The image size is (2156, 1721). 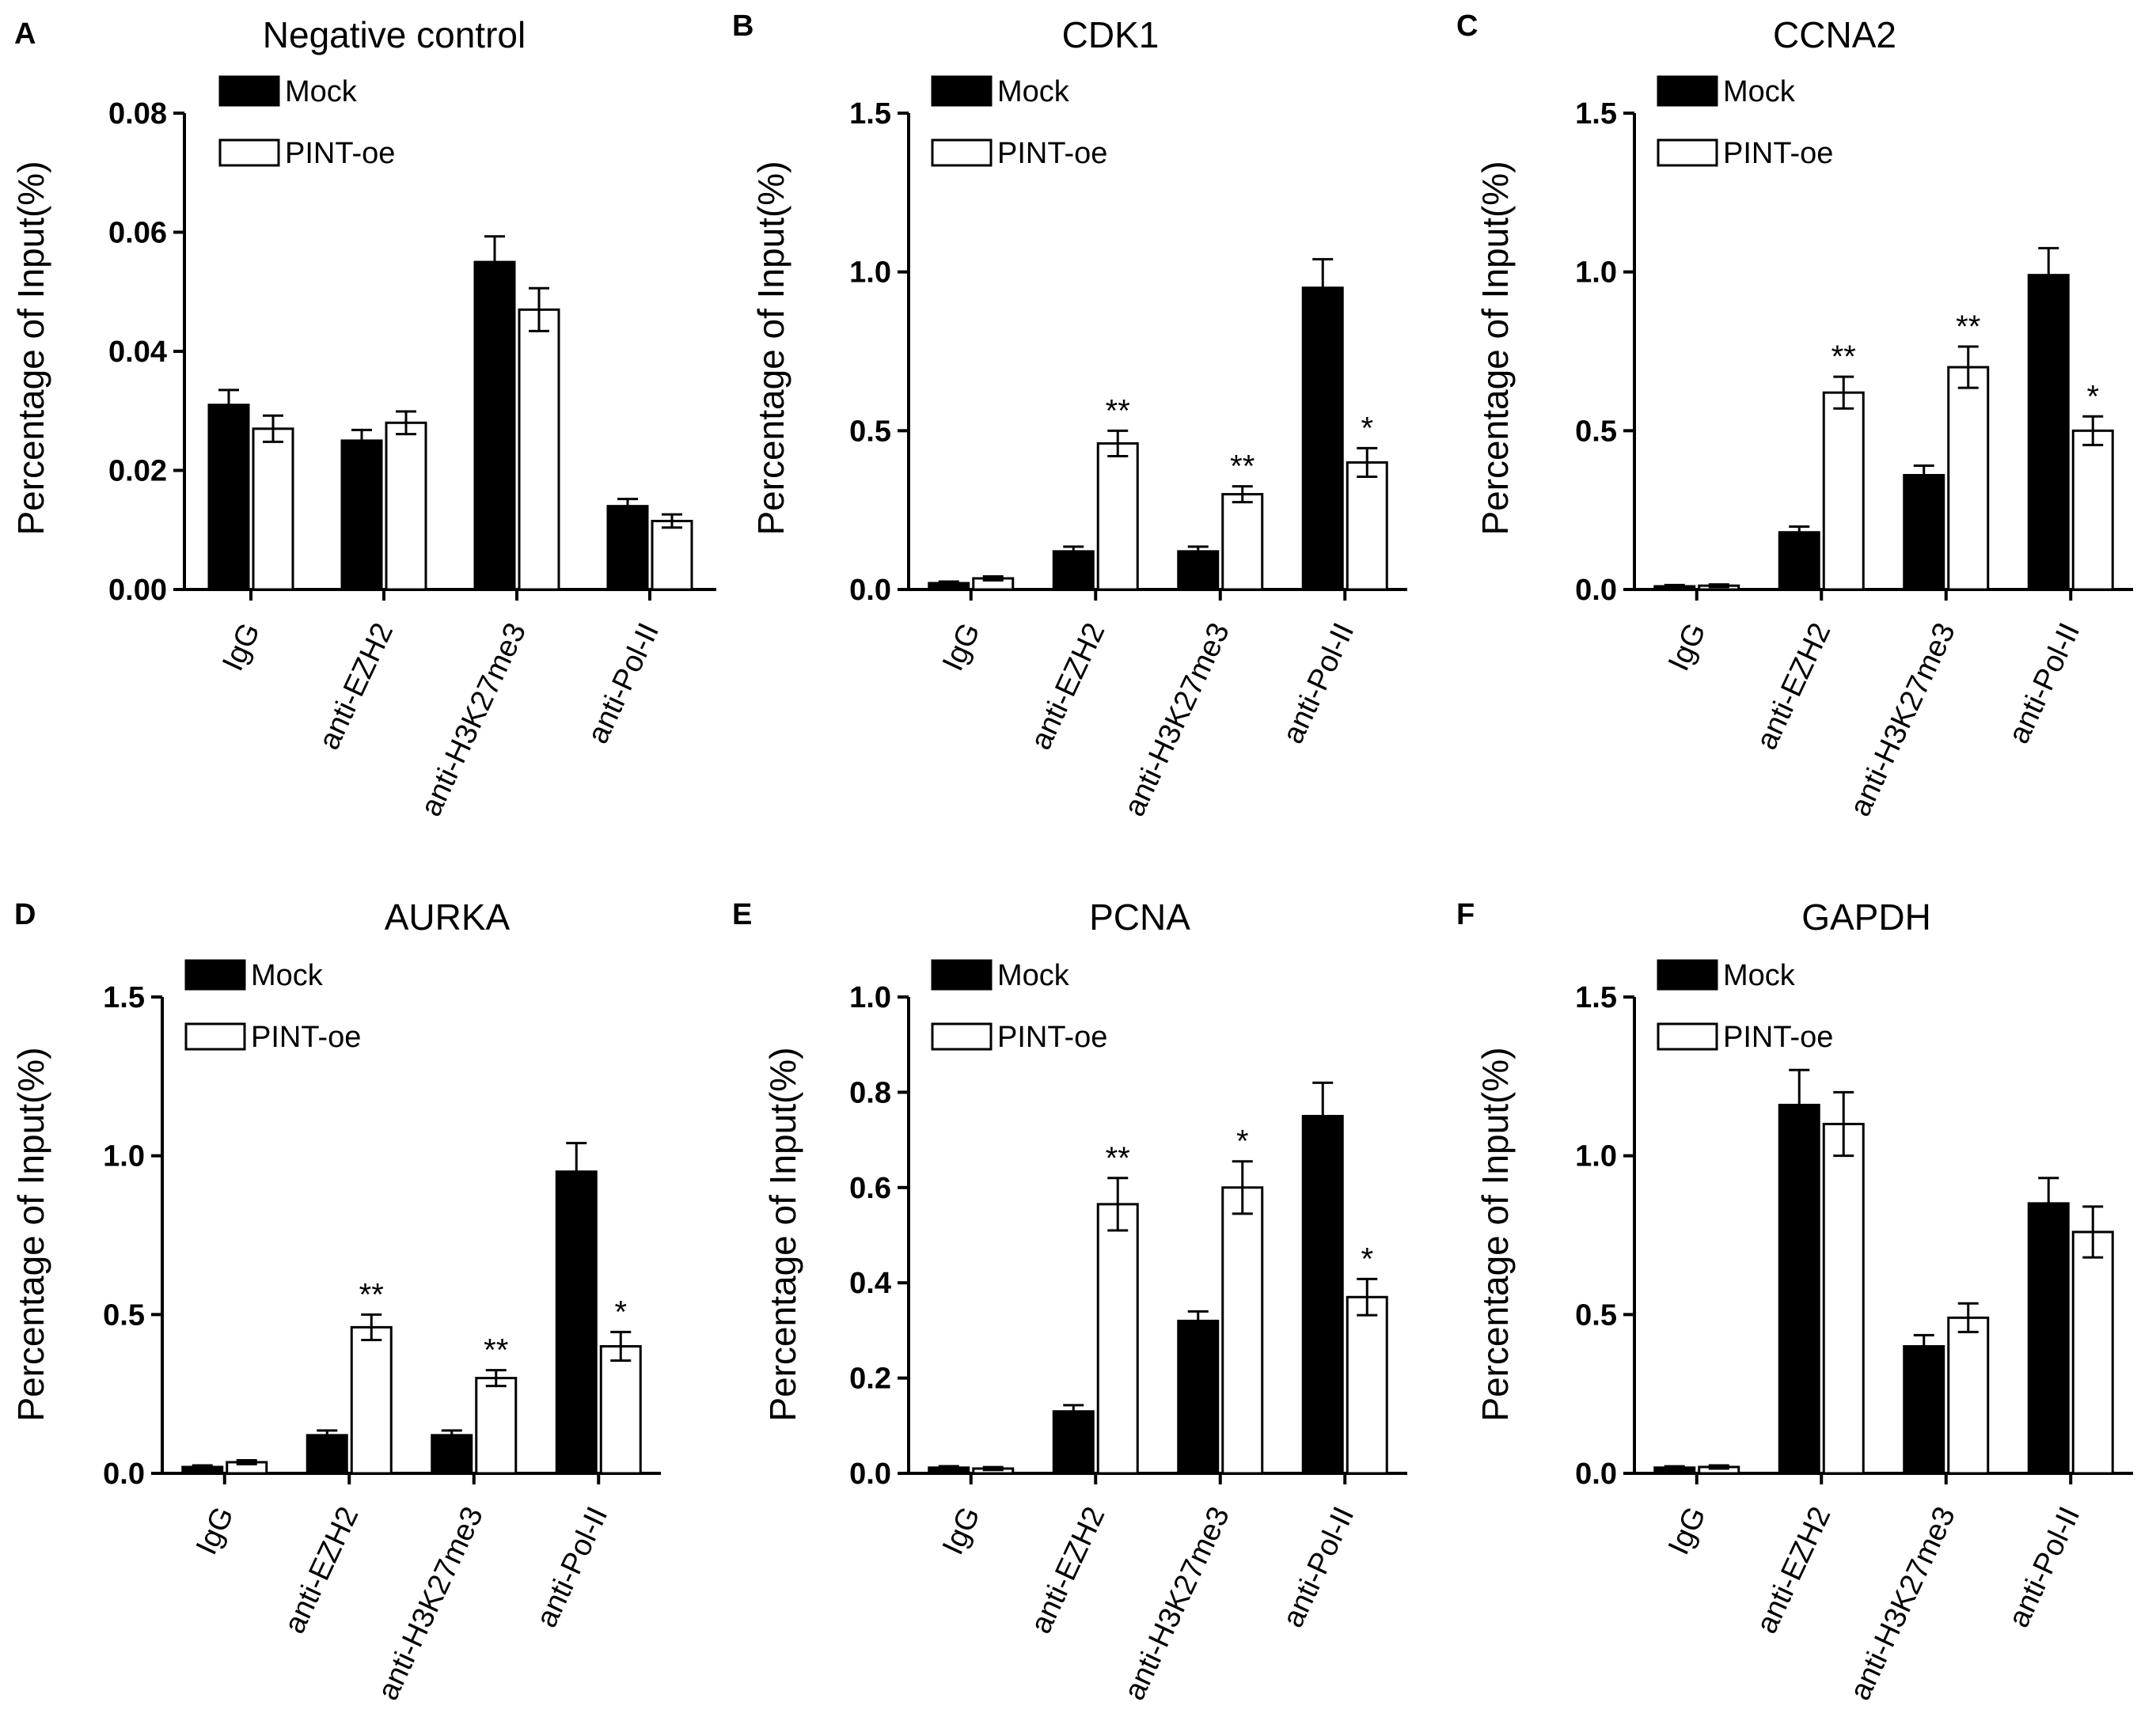 I want to click on y-tick-label: 0.06, so click(x=137, y=234).